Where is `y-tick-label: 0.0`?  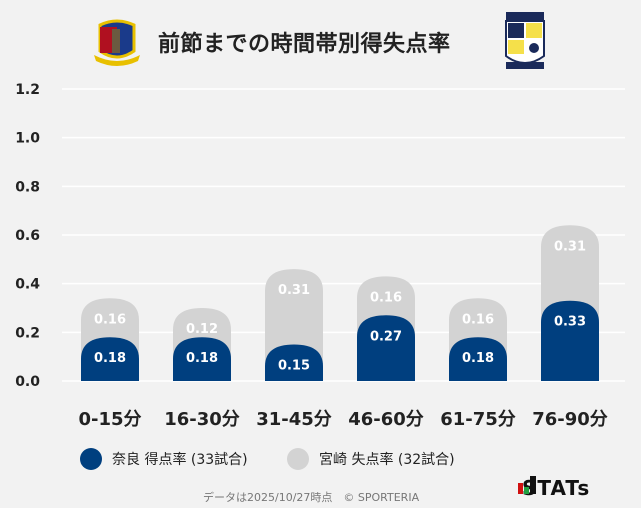
y-tick-label: 0.0 is located at coordinates (27, 382).